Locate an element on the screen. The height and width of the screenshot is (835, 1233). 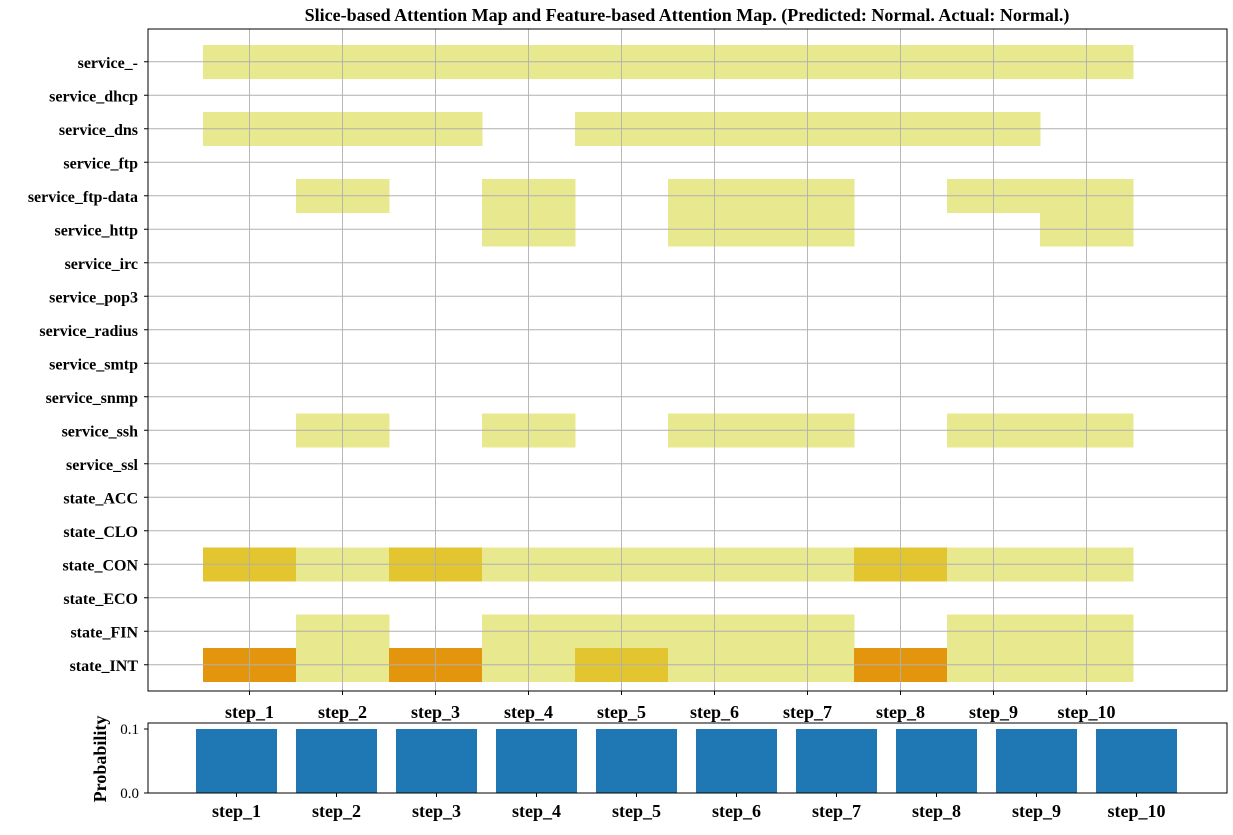
bar-x-tick-label: step_3 is located at coordinates (436, 811).